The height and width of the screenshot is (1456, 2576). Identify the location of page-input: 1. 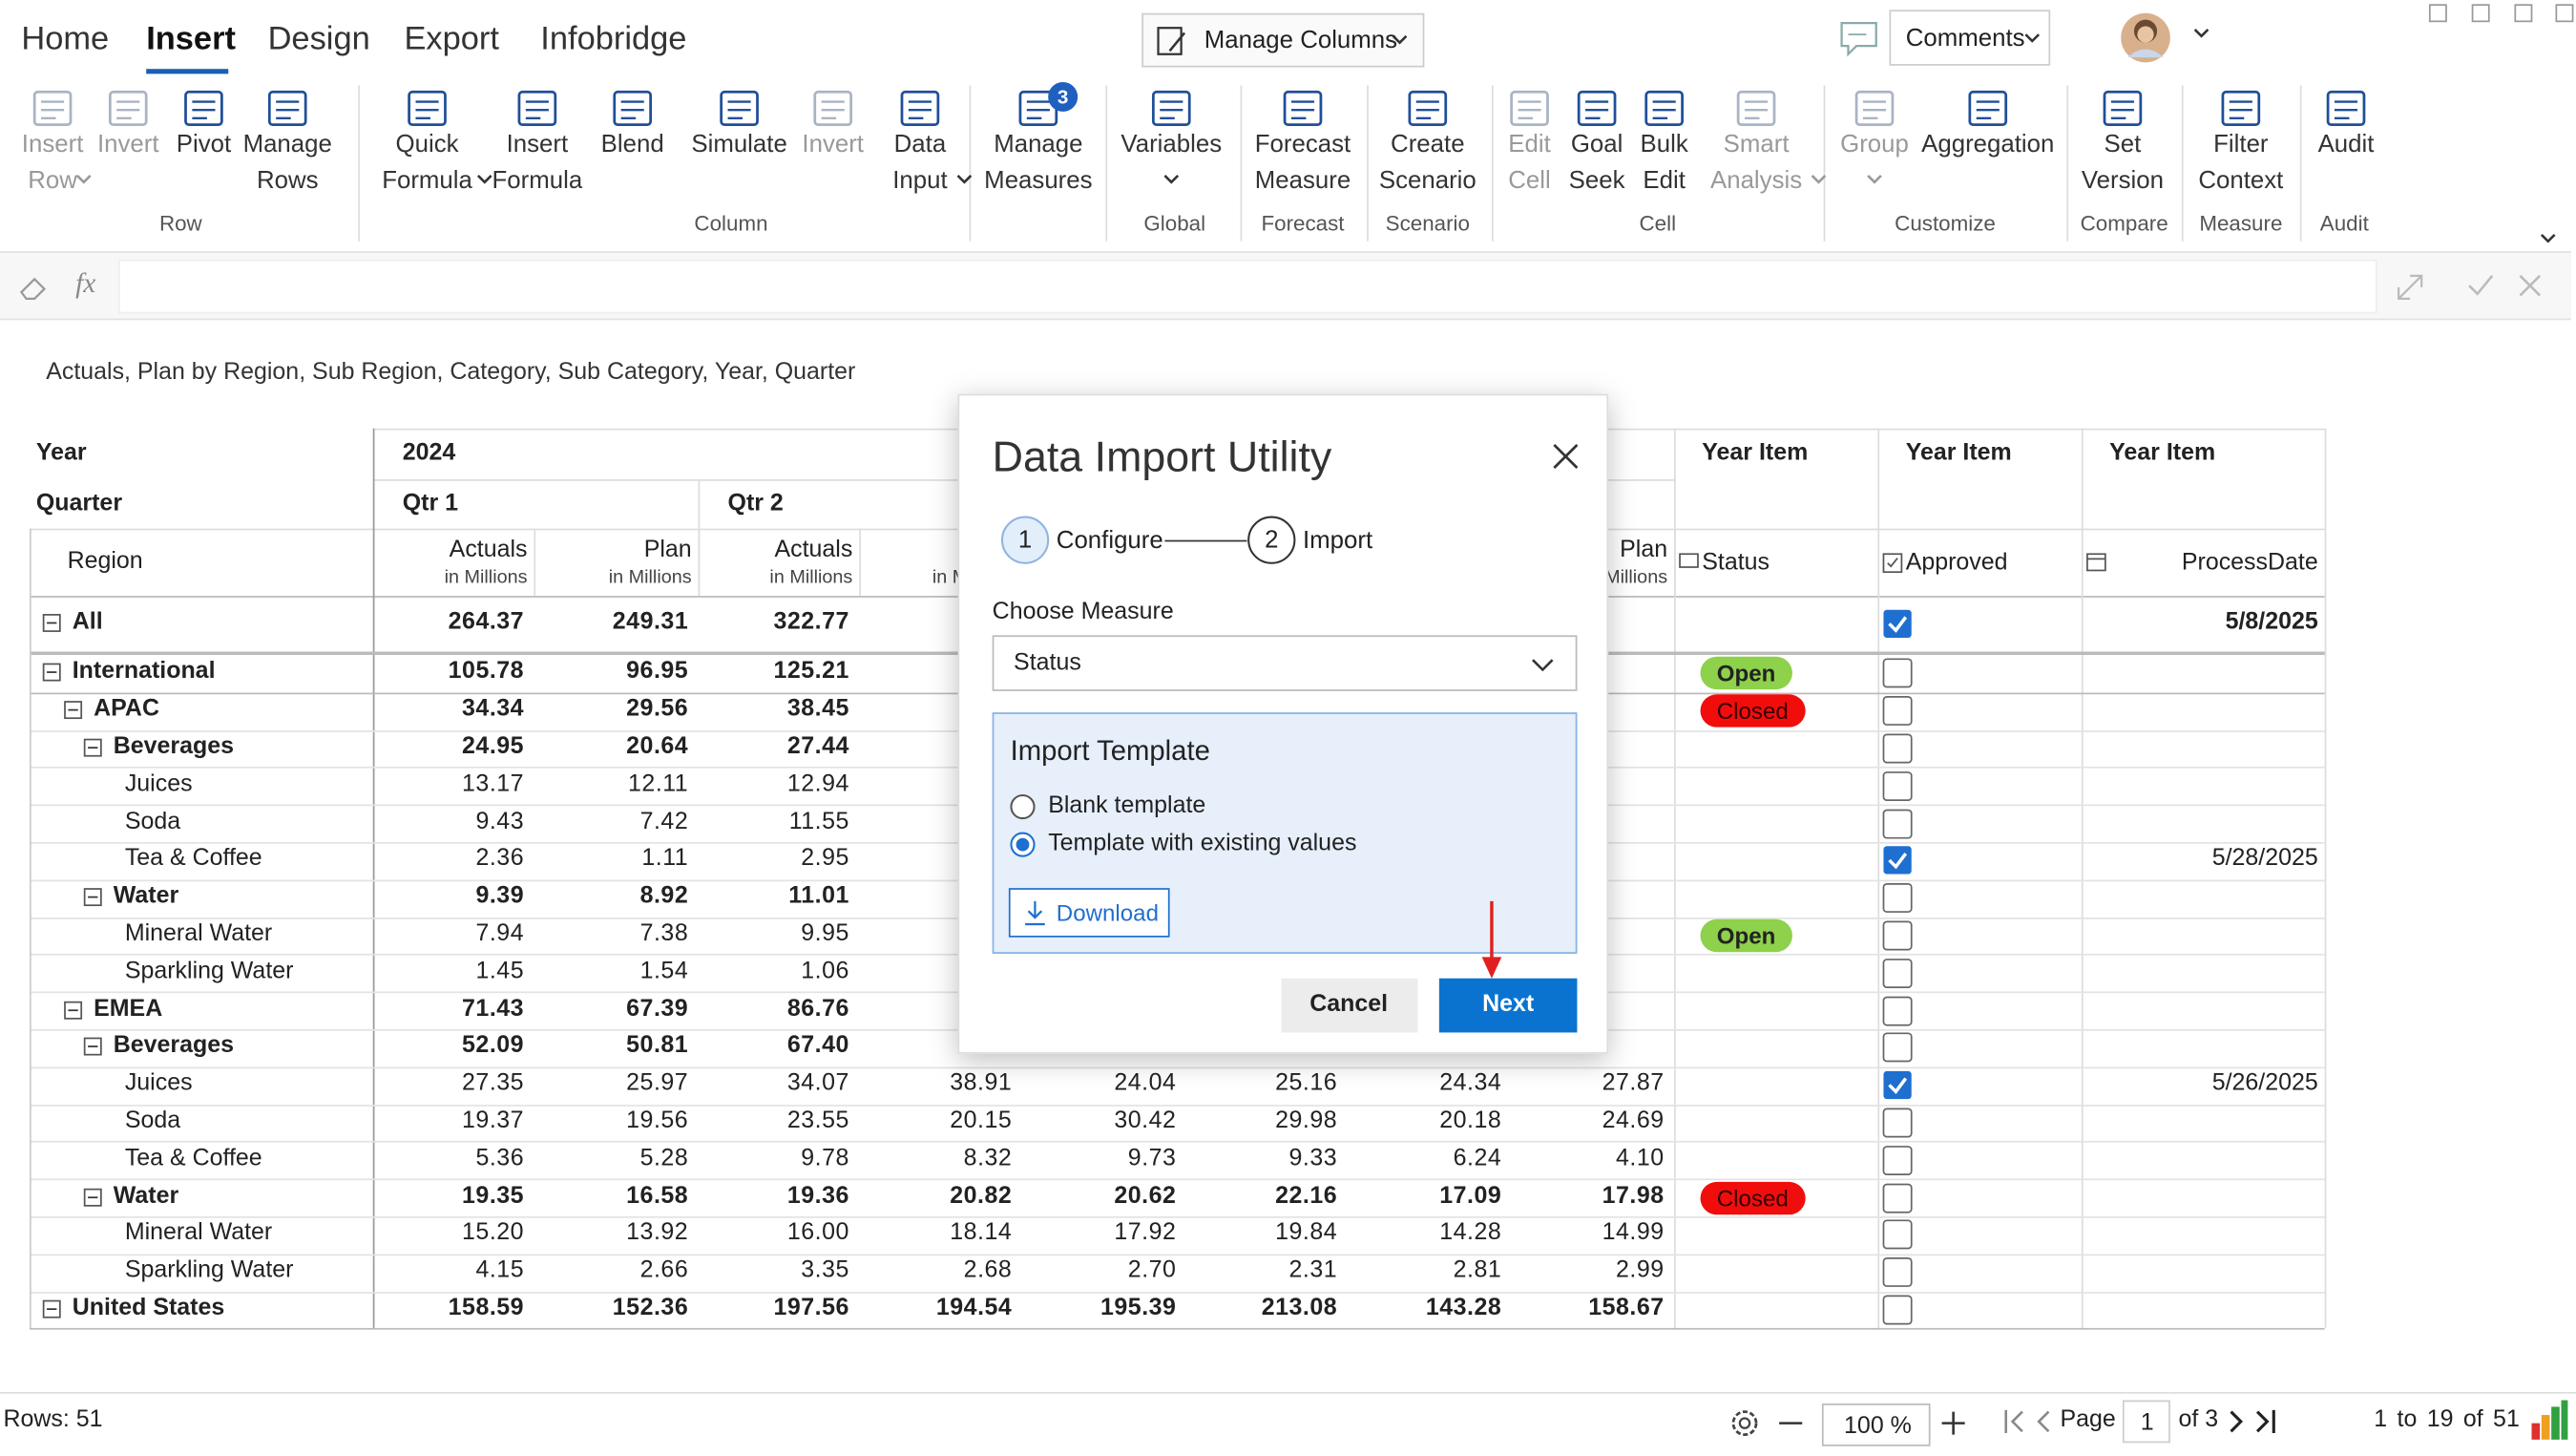
(2146, 1422).